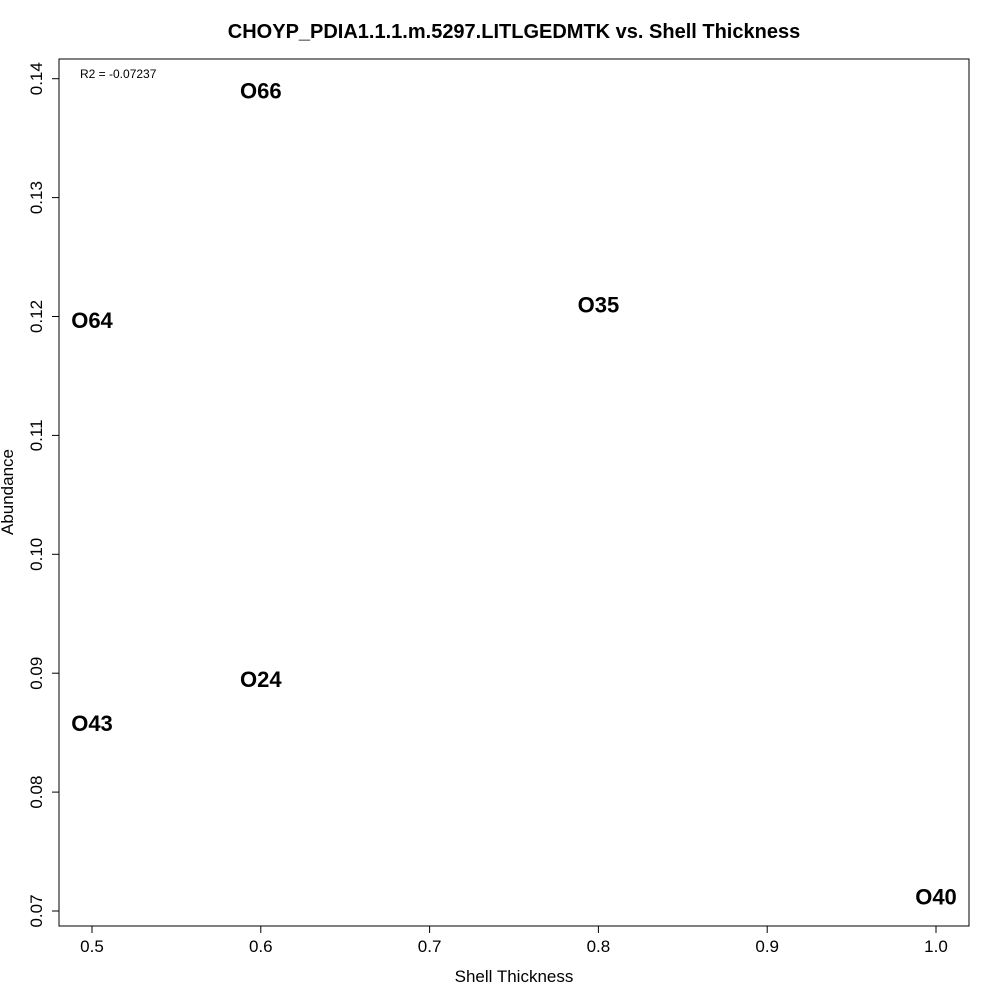 The height and width of the screenshot is (1000, 1000). What do you see at coordinates (767, 946) in the screenshot?
I see `x-tick-label: 0.9` at bounding box center [767, 946].